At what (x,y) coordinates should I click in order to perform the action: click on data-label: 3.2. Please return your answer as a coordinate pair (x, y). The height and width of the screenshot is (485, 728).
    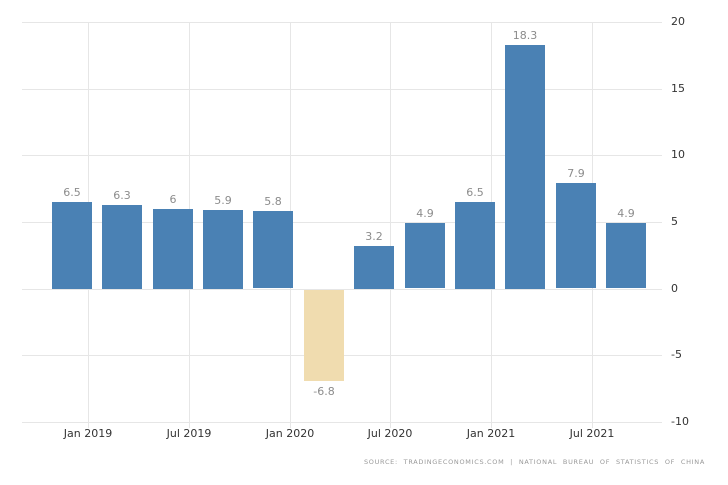
    Looking at the image, I should click on (374, 236).